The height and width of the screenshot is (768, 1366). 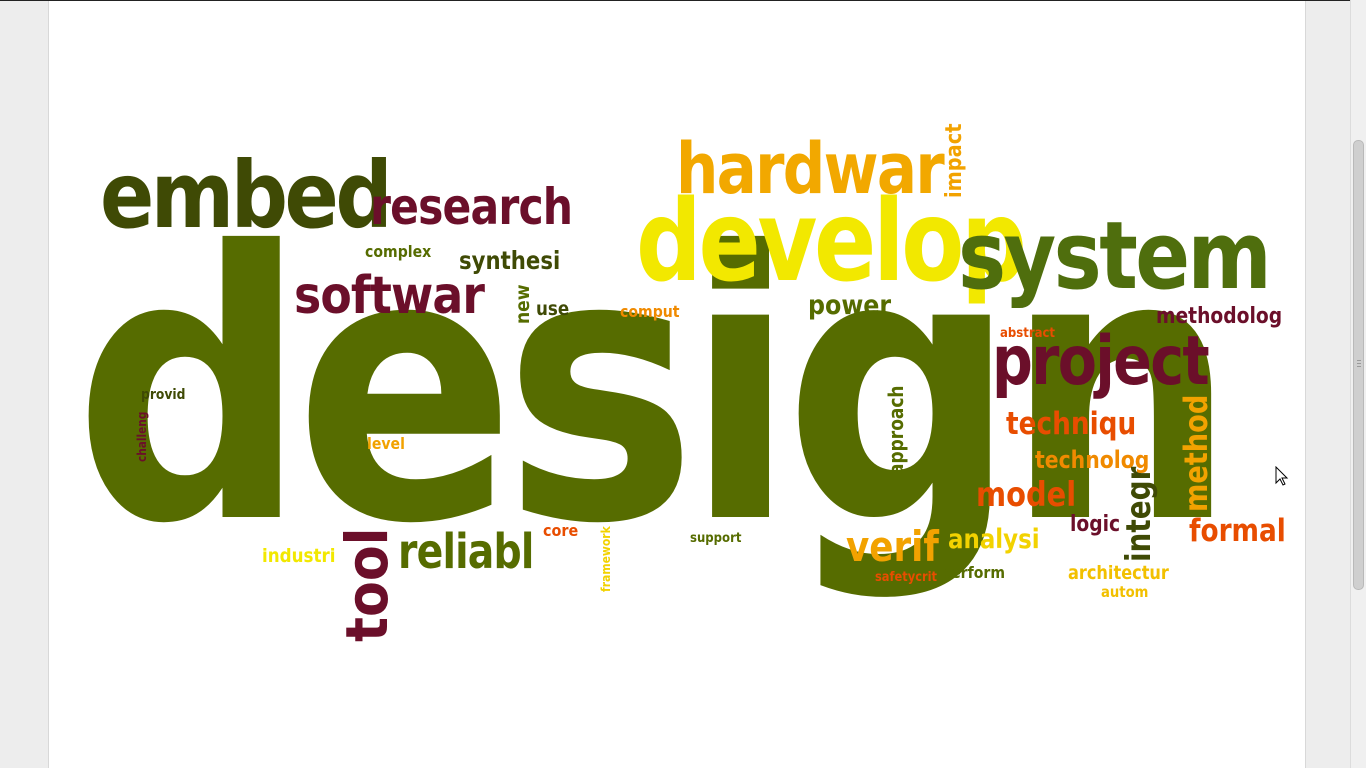 What do you see at coordinates (299, 556) in the screenshot?
I see `word-industri: industri` at bounding box center [299, 556].